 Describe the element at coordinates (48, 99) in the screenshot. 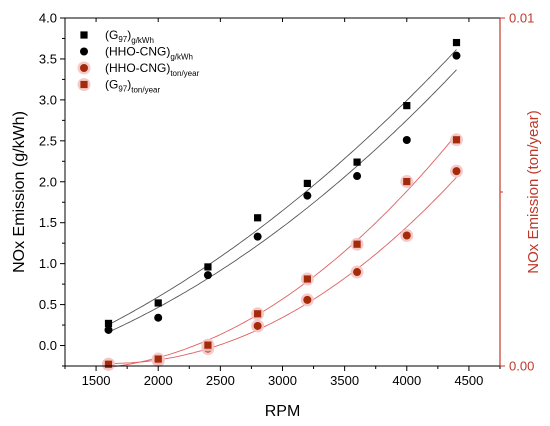

I see `y-tick-label: 3.0` at that location.